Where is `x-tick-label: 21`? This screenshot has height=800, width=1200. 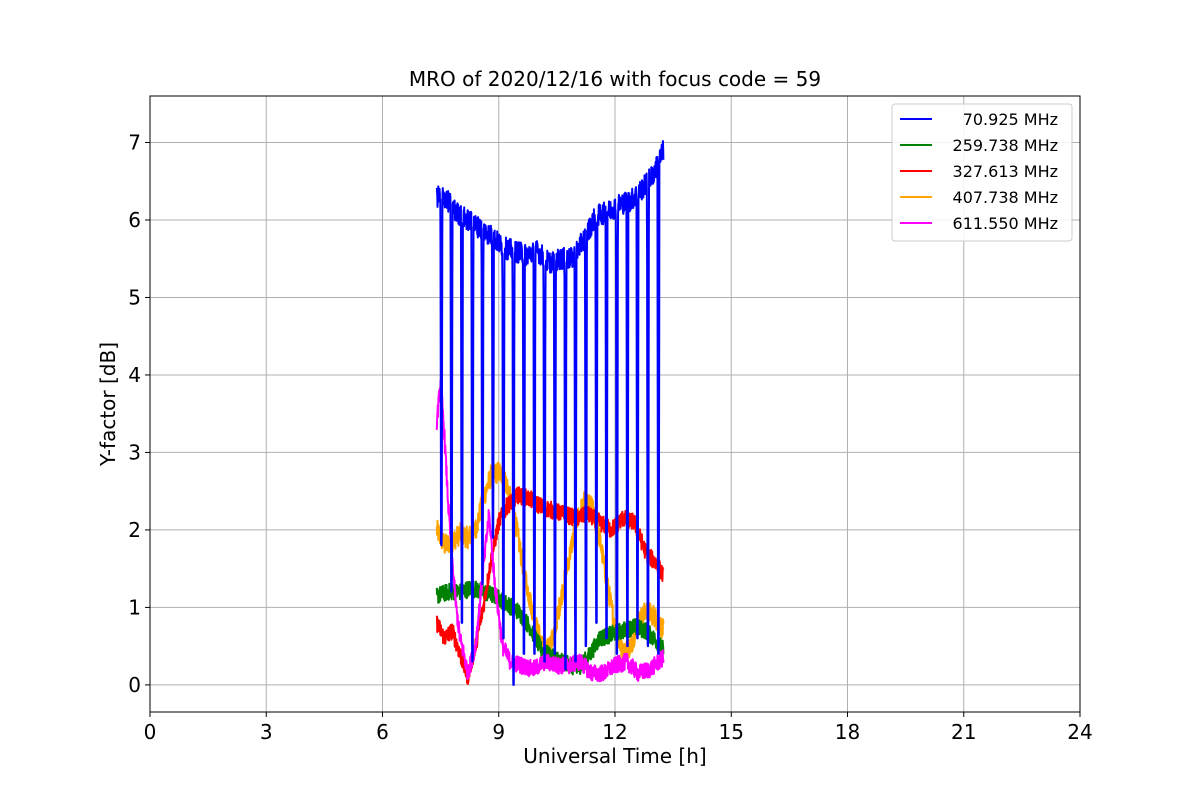 x-tick-label: 21 is located at coordinates (963, 732).